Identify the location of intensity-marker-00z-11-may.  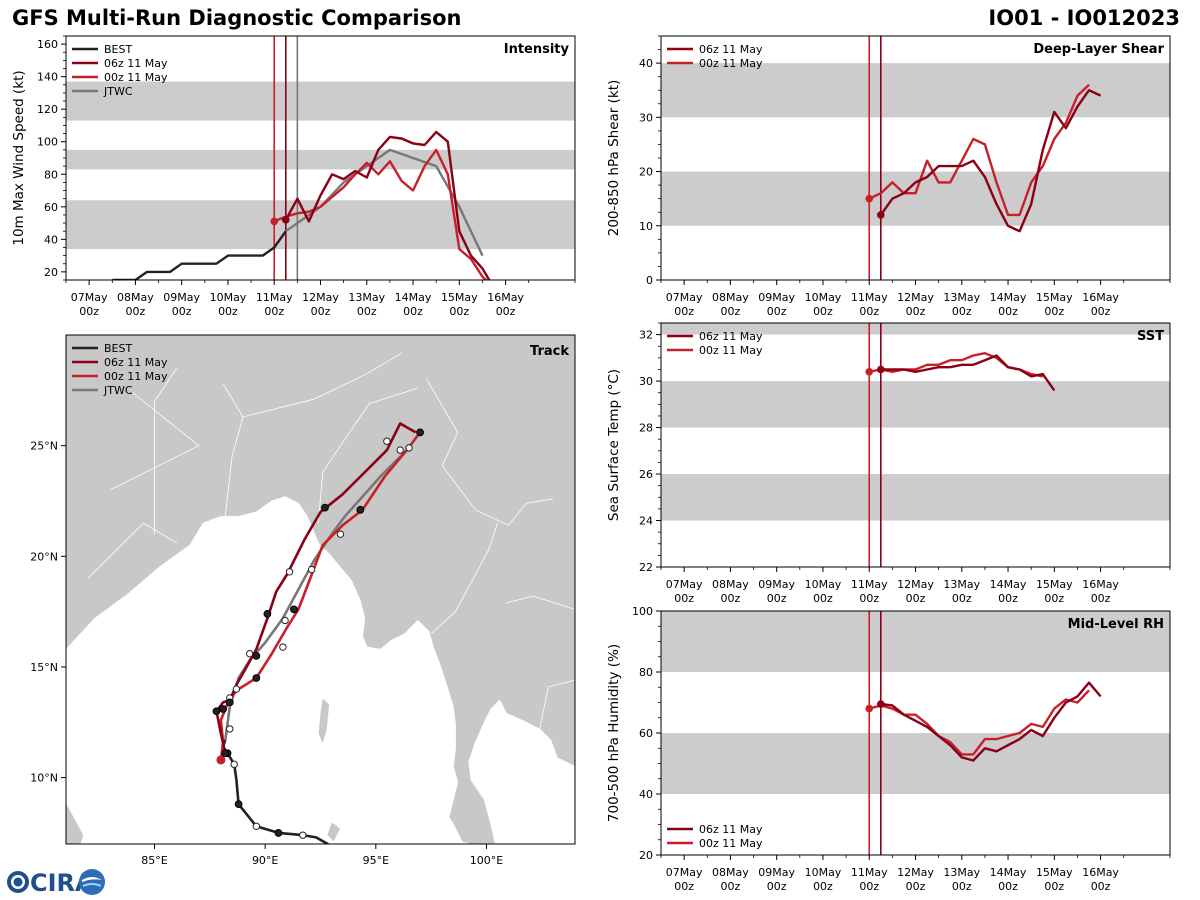
(274, 221).